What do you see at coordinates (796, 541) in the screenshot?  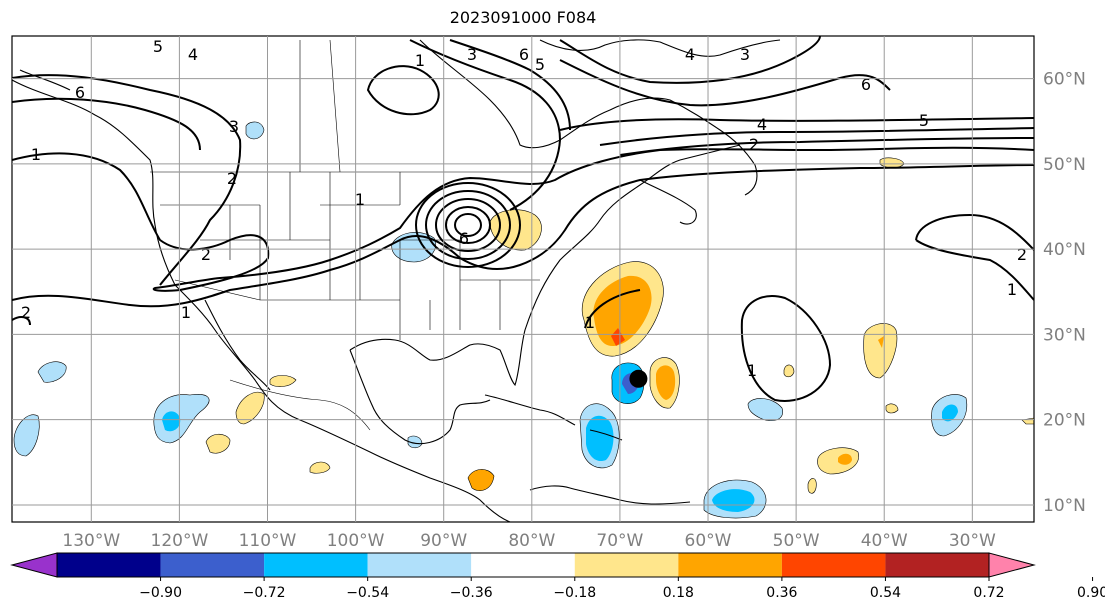 I see `lon-tick-label: 50°W` at bounding box center [796, 541].